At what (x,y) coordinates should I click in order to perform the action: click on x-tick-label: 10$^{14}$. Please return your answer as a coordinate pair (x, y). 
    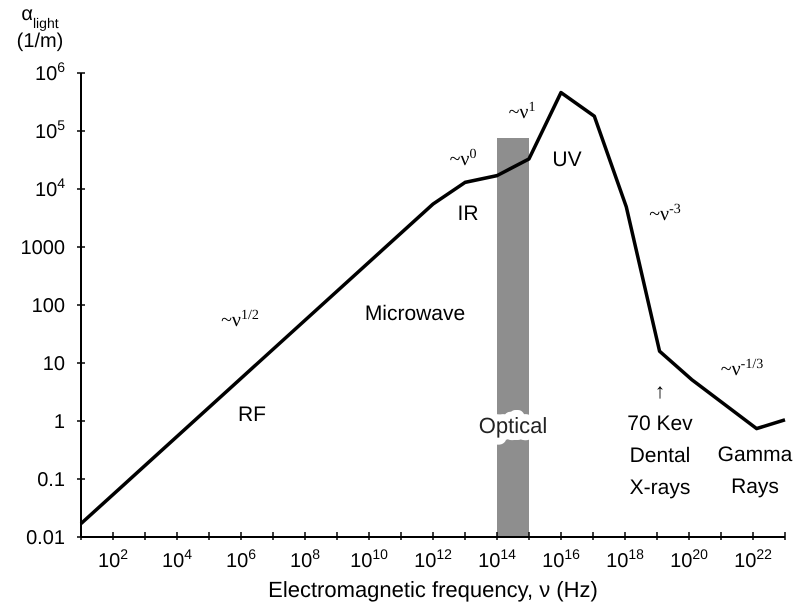
    Looking at the image, I should click on (497, 559).